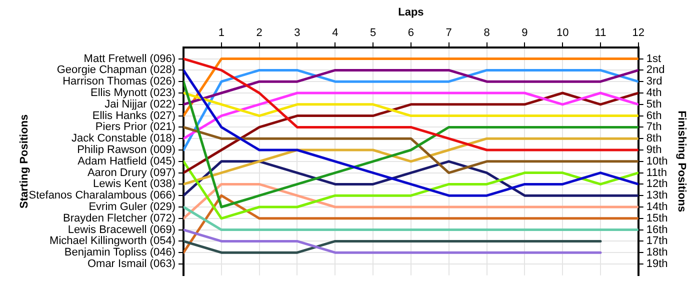 Image resolution: width=700 pixels, height=285 pixels. Describe the element at coordinates (654, 116) in the screenshot. I see `y-tick-label: 6th` at that location.